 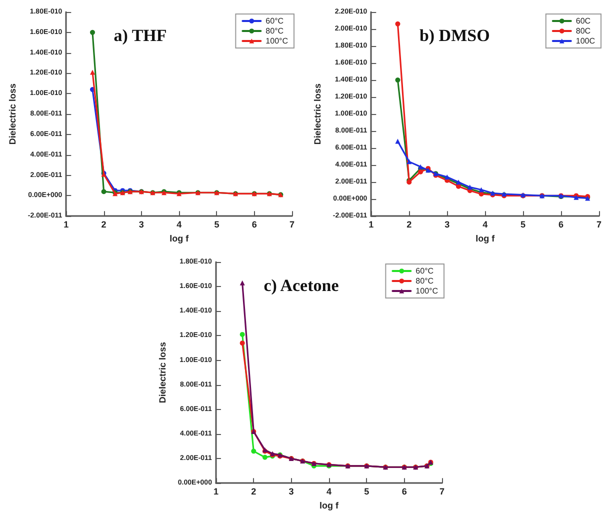 I want to click on text: b) DMSO, so click(x=454, y=35).